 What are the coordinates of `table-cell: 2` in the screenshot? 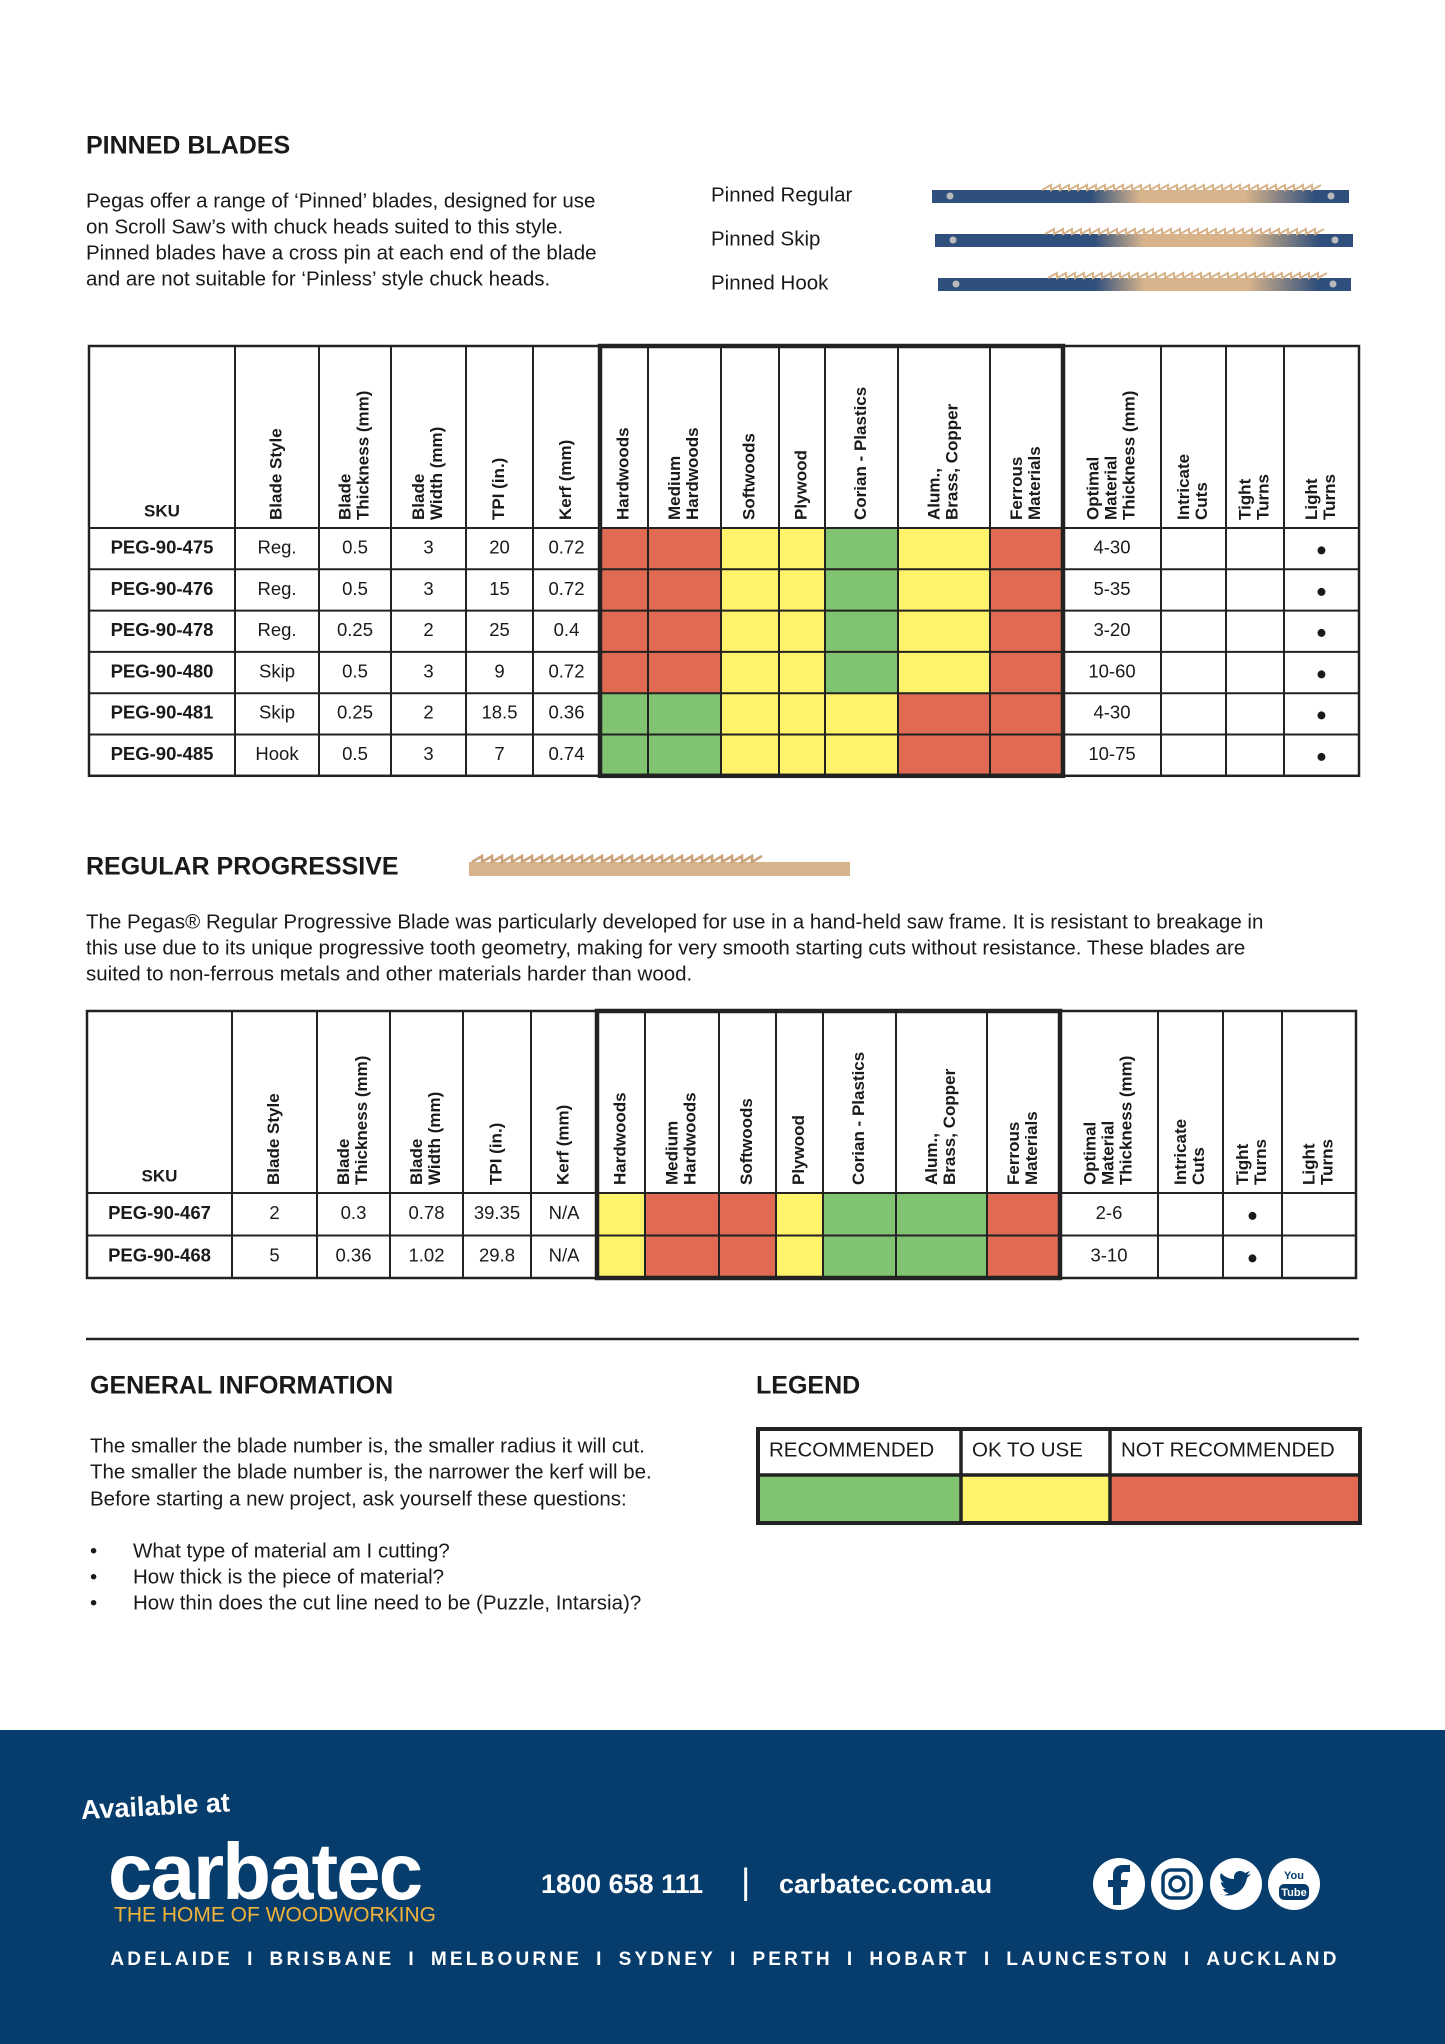 It's located at (274, 1212).